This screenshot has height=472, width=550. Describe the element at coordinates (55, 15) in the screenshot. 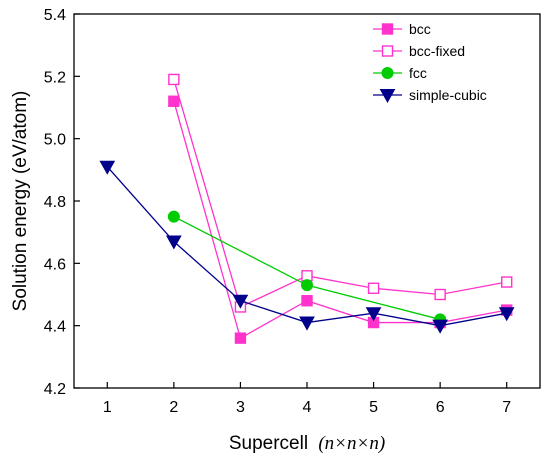

I see `y-tick-label: 5.4` at that location.